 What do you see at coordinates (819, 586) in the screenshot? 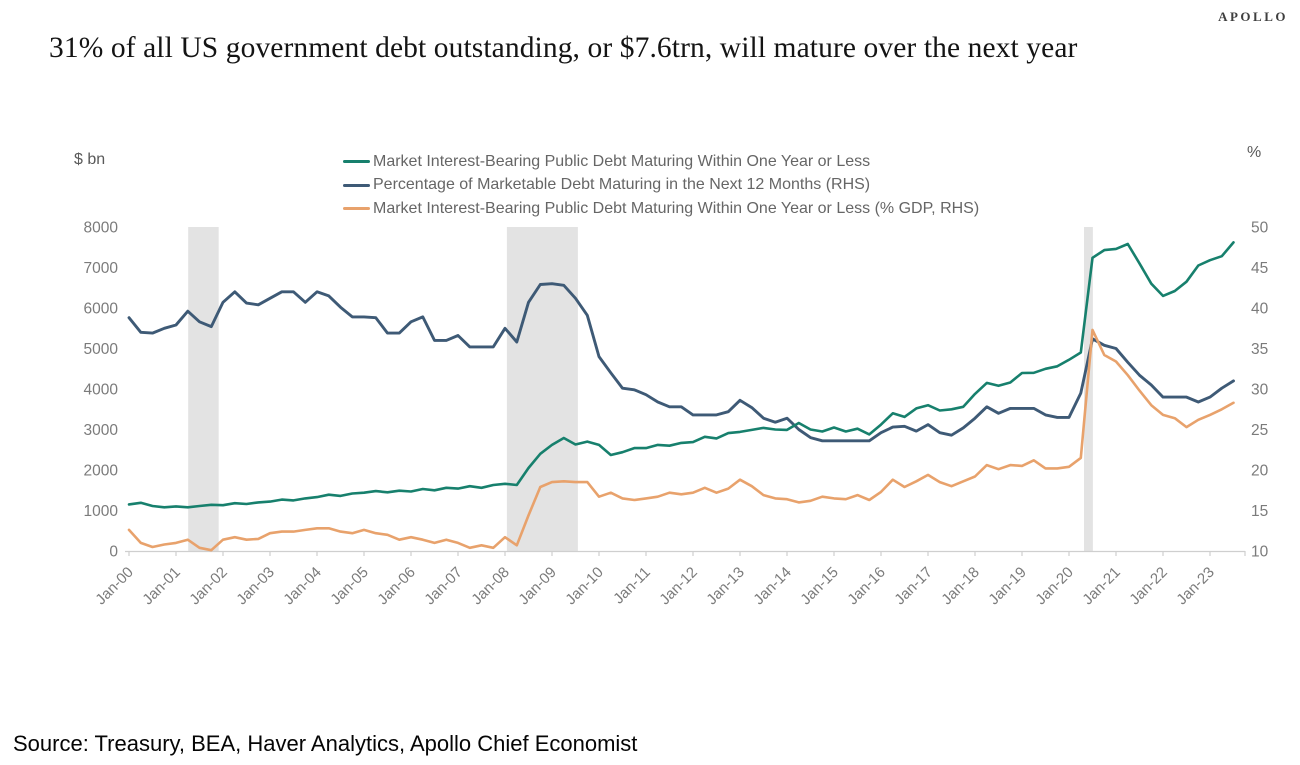
I see `x-tick-label: Jan-15` at bounding box center [819, 586].